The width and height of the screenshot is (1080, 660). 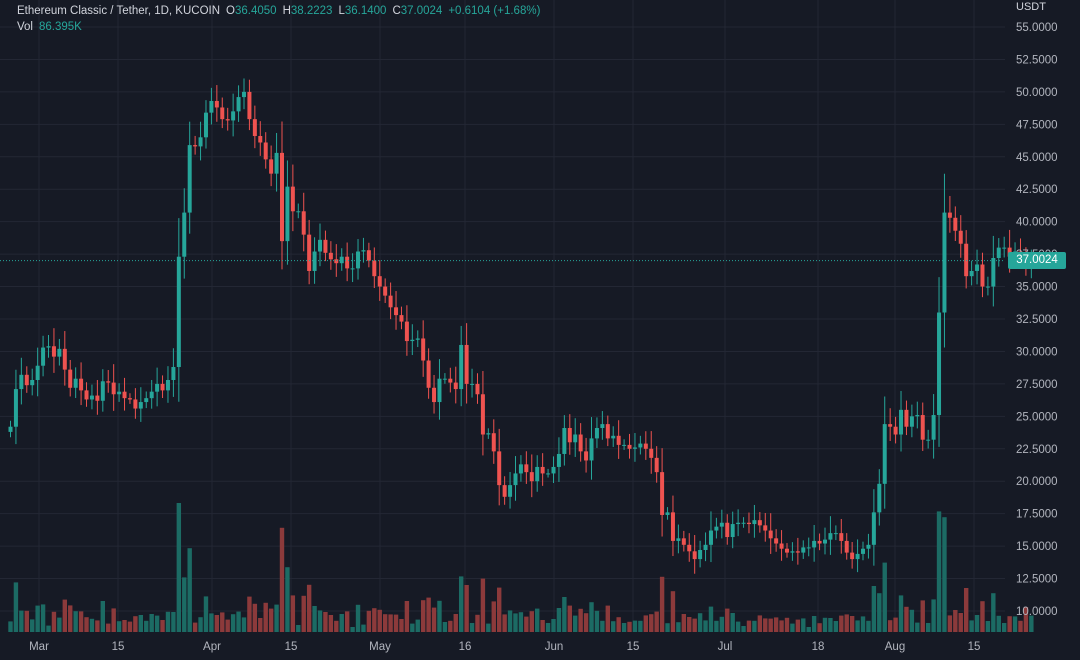 What do you see at coordinates (119, 11) in the screenshot?
I see `symbol-title: Ethereum Classic / Tether, 1D, KUCOIN` at bounding box center [119, 11].